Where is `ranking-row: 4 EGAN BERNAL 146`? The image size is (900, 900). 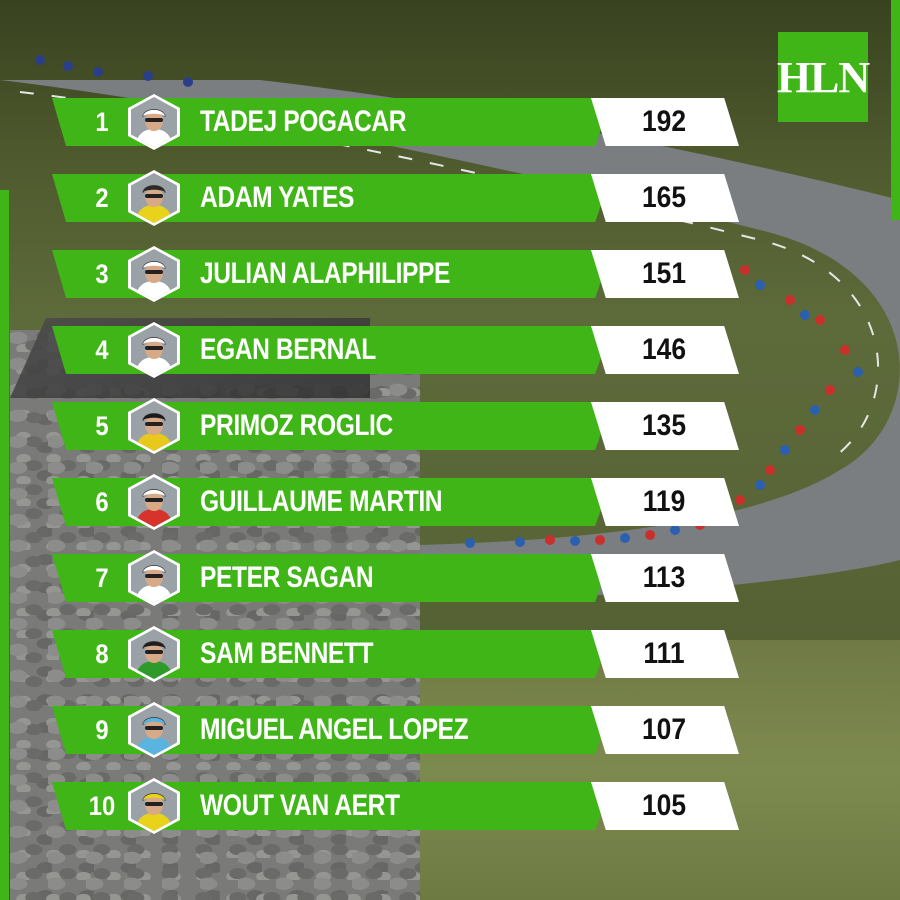 ranking-row: 4 EGAN BERNAL 146 is located at coordinates (450, 350).